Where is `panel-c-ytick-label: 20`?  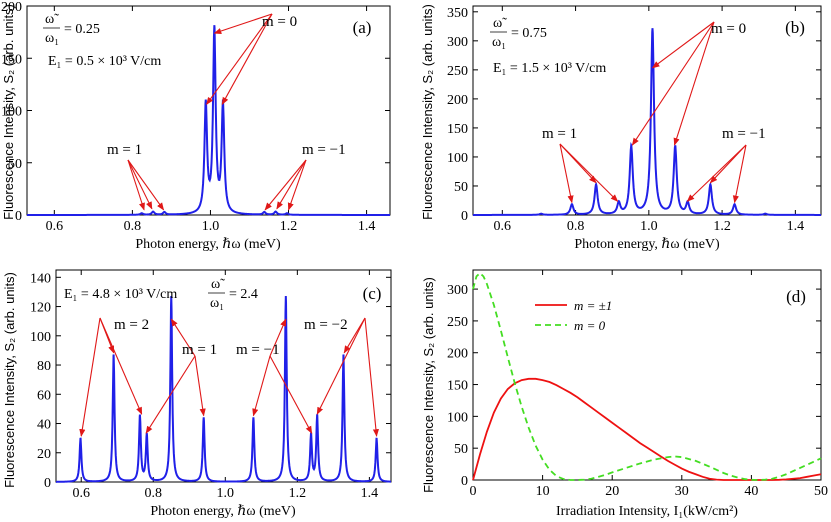 panel-c-ytick-label: 20 is located at coordinates (44, 454).